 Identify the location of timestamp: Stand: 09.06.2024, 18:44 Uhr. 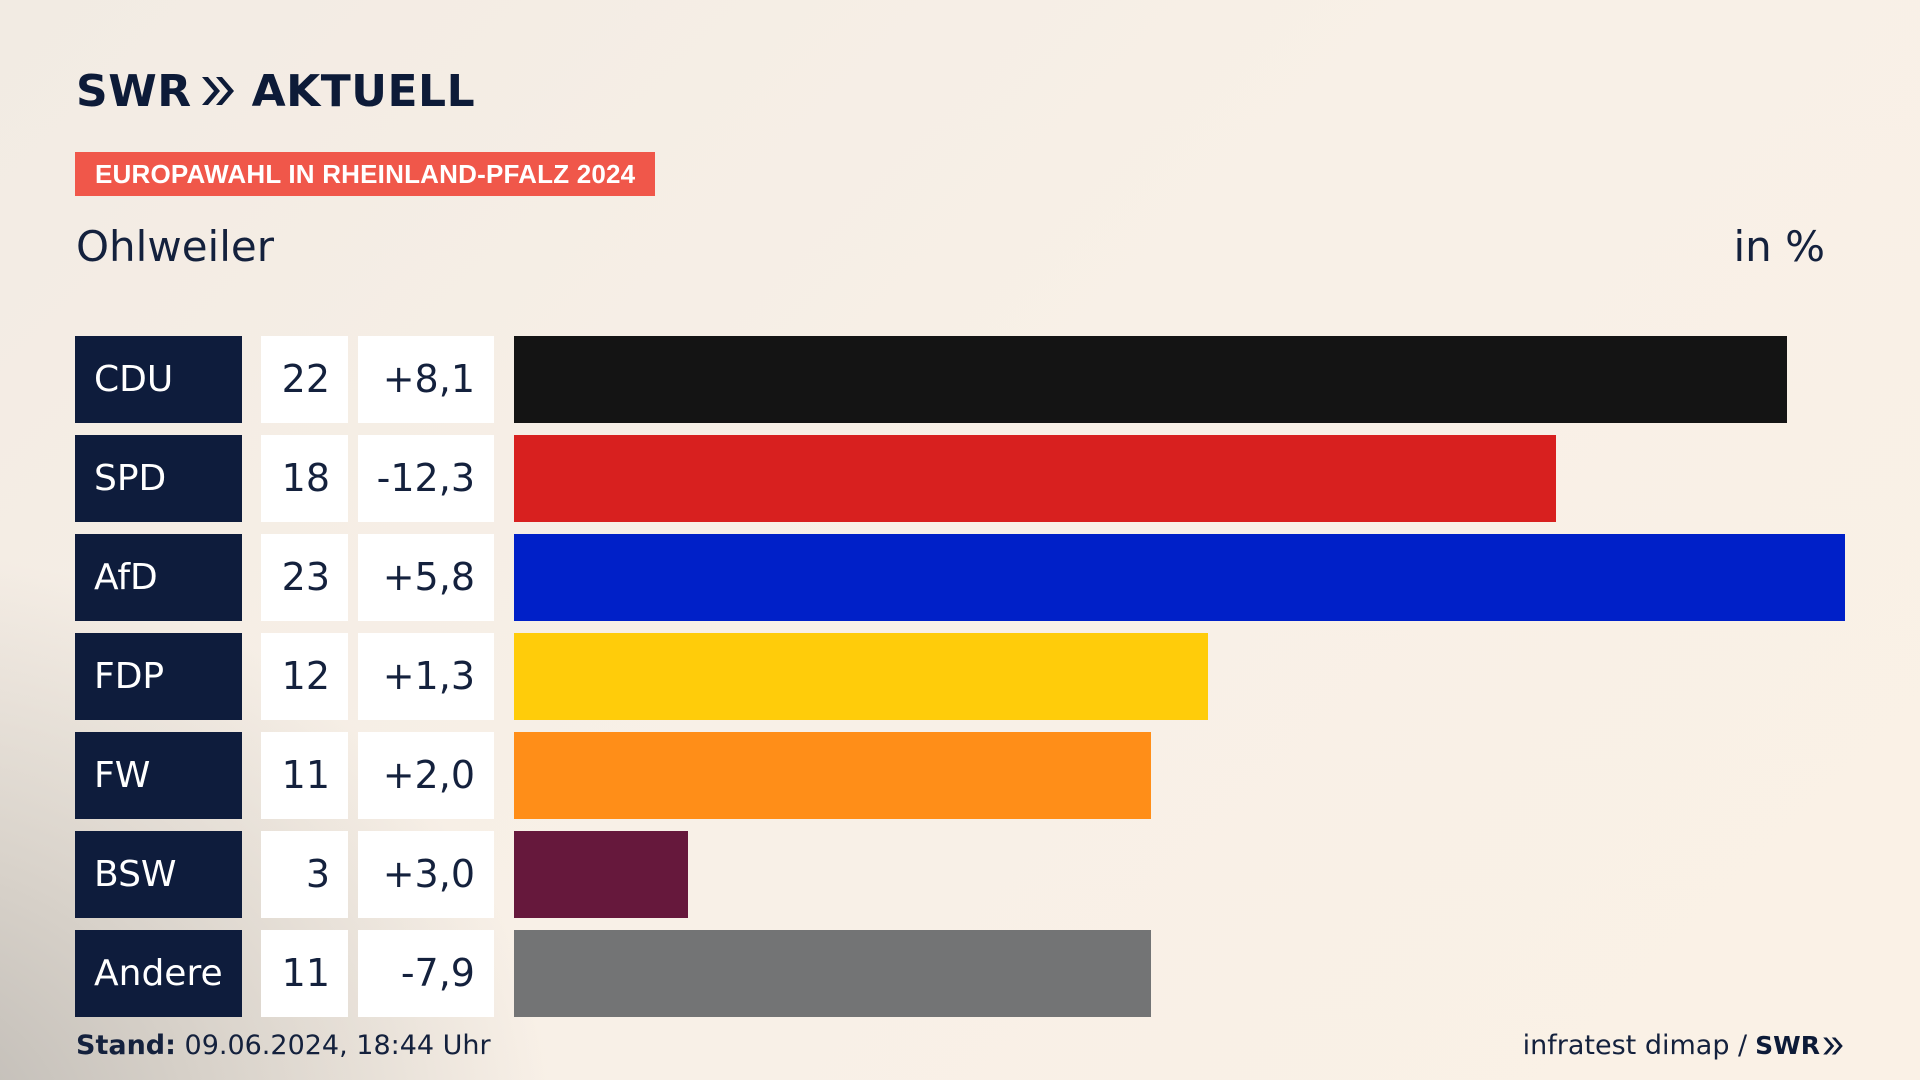
(283, 1045).